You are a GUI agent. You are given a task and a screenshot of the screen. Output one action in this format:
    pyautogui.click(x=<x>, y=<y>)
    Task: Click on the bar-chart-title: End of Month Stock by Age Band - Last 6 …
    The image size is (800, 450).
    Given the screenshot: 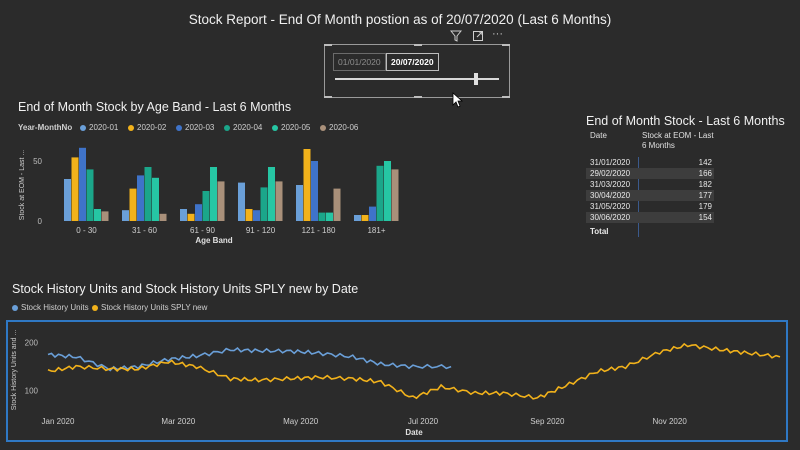 What is the action you would take?
    pyautogui.click(x=155, y=107)
    